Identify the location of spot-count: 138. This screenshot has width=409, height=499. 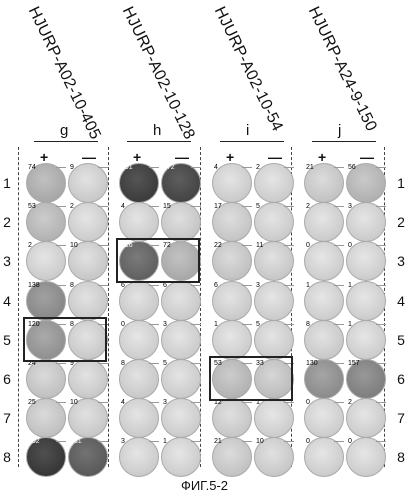
(34, 286).